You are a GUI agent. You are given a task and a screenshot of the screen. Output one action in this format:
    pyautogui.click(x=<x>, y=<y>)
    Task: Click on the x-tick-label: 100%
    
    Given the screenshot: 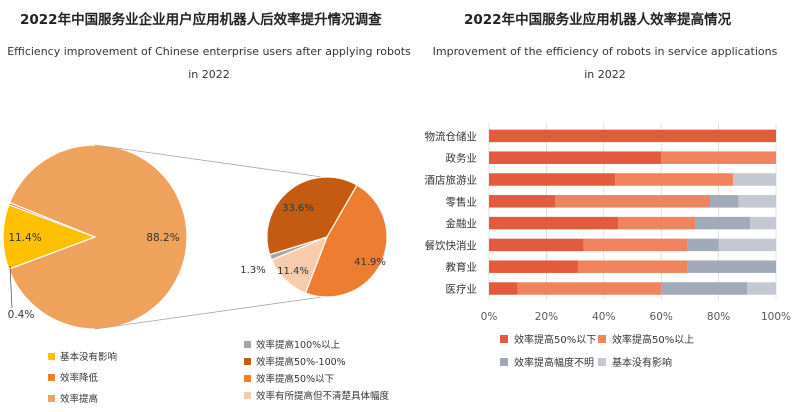 What is the action you would take?
    pyautogui.click(x=776, y=317)
    